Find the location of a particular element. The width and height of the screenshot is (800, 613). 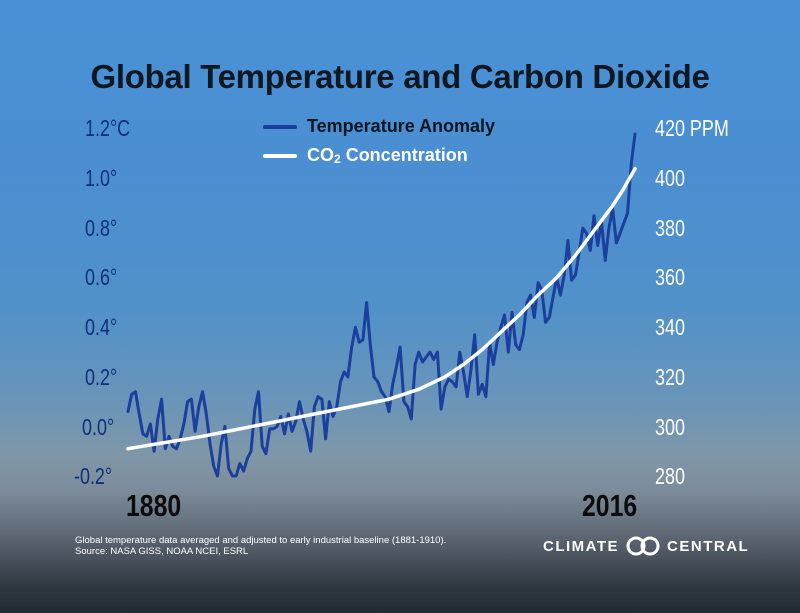

right-tick-label: 340 is located at coordinates (670, 327).